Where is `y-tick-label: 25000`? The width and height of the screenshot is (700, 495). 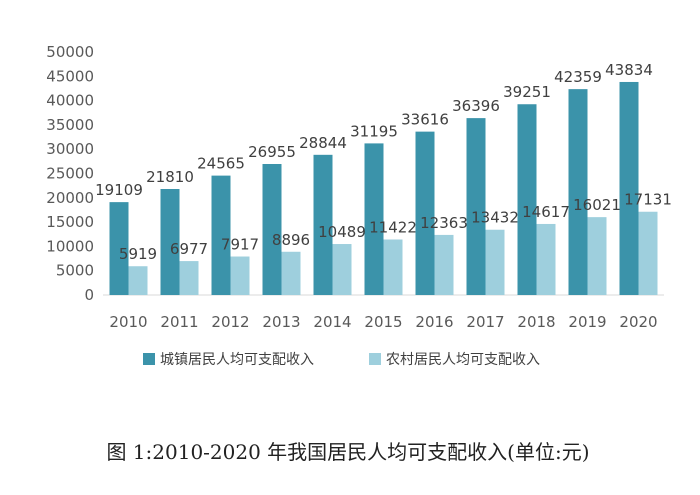 y-tick-label: 25000 is located at coordinates (70, 174).